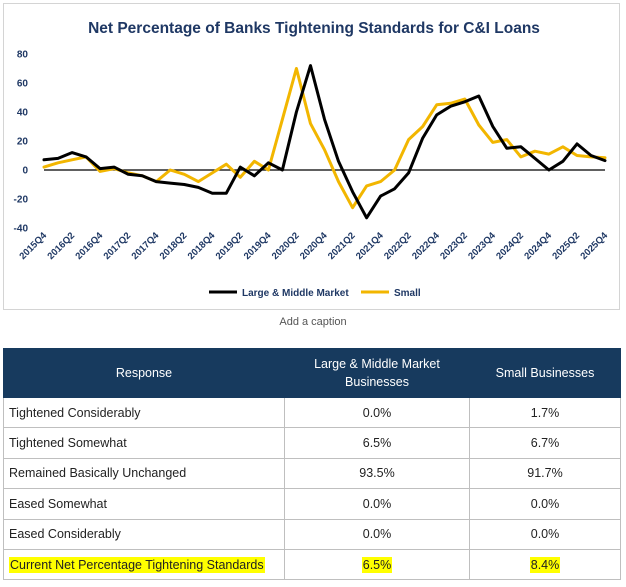  I want to click on row-large-value: 6.5%, so click(377, 443).